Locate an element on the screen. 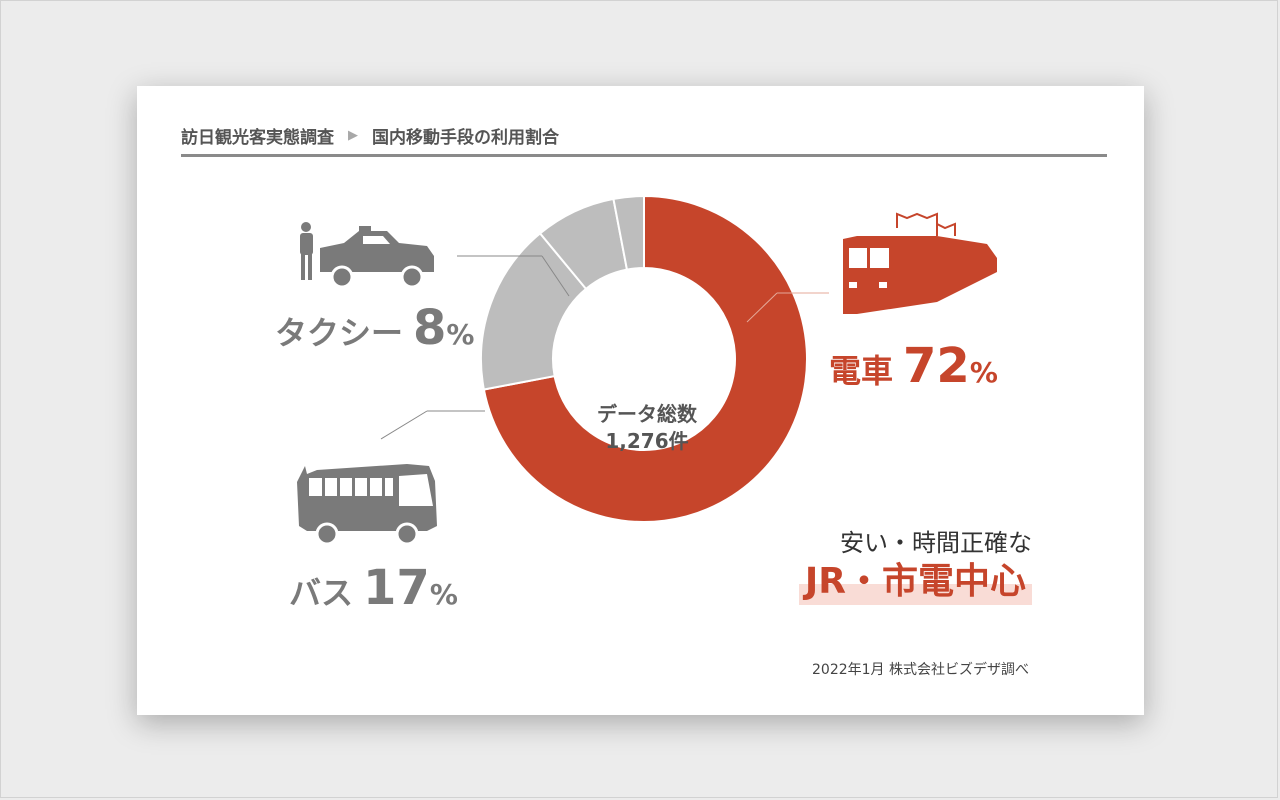  train-name: 電車 is located at coordinates (861, 371).